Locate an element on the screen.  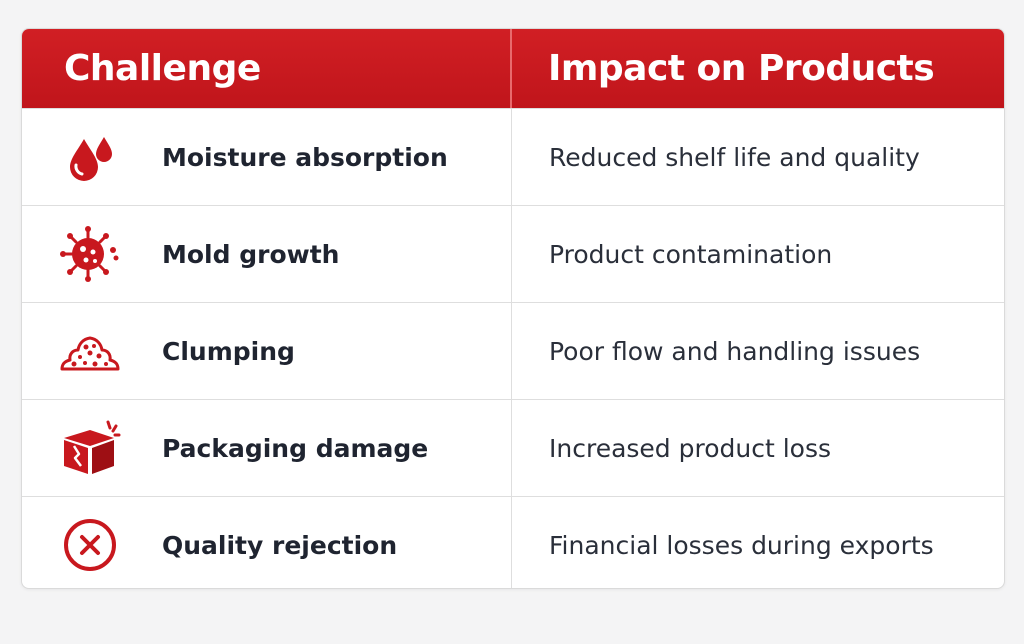
table-row: Mold growth Product contamination is located at coordinates (513, 253).